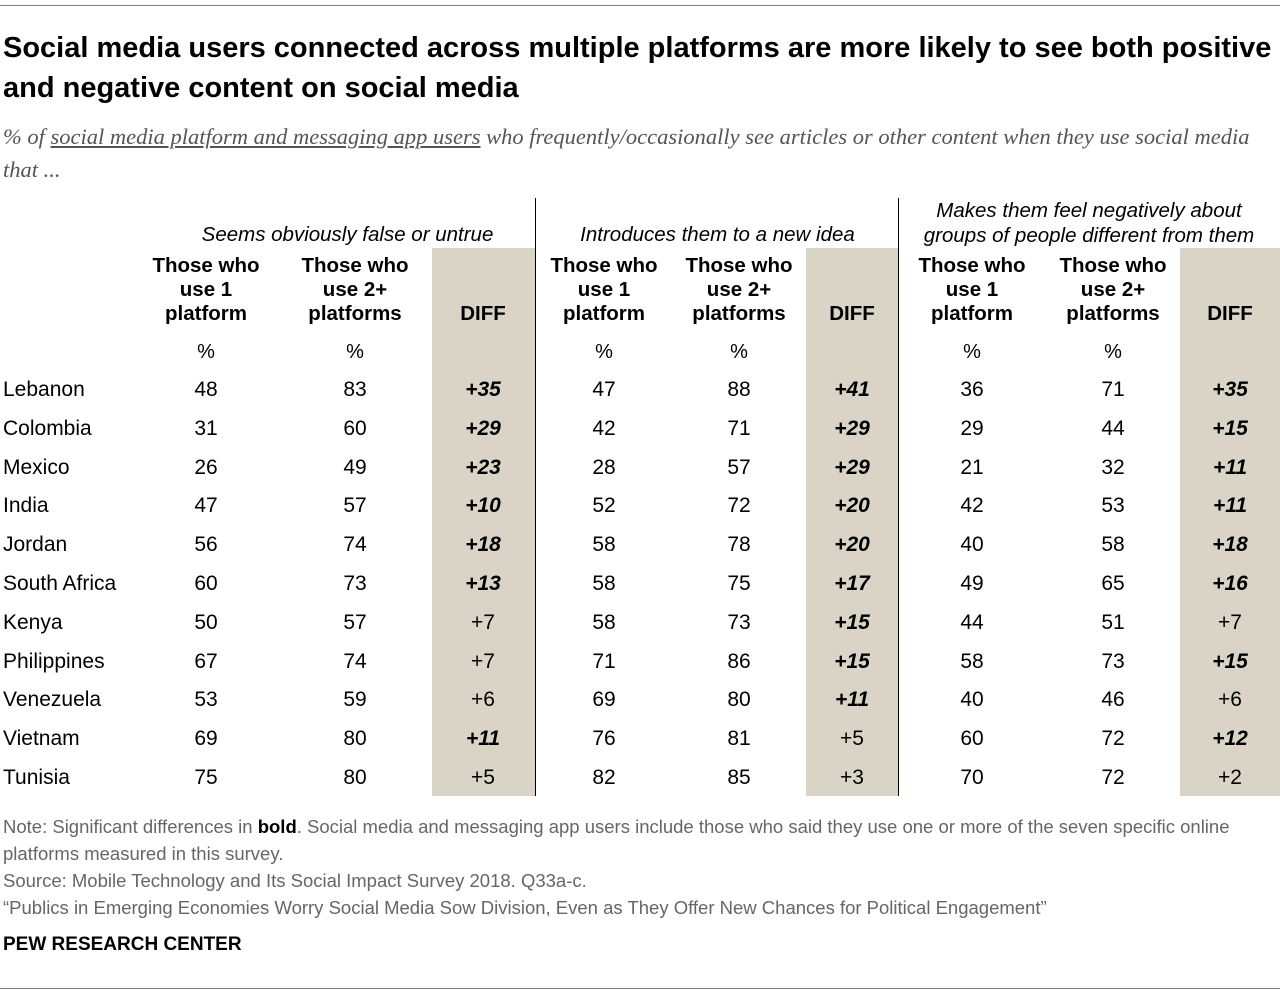  I want to click on cell-false-one: 69, so click(206, 739).